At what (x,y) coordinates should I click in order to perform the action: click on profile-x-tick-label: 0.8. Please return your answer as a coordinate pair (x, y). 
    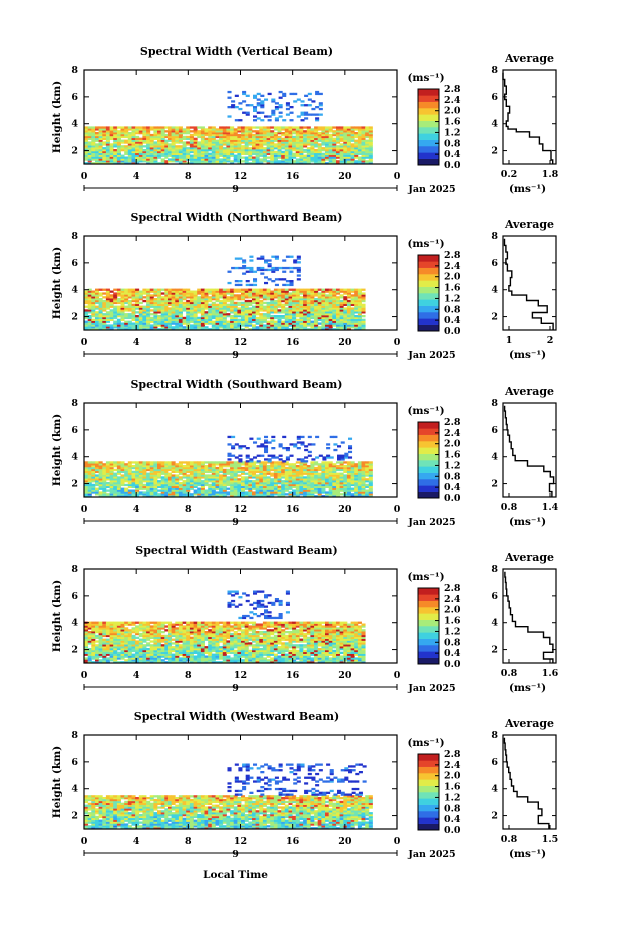
    Looking at the image, I should click on (509, 507).